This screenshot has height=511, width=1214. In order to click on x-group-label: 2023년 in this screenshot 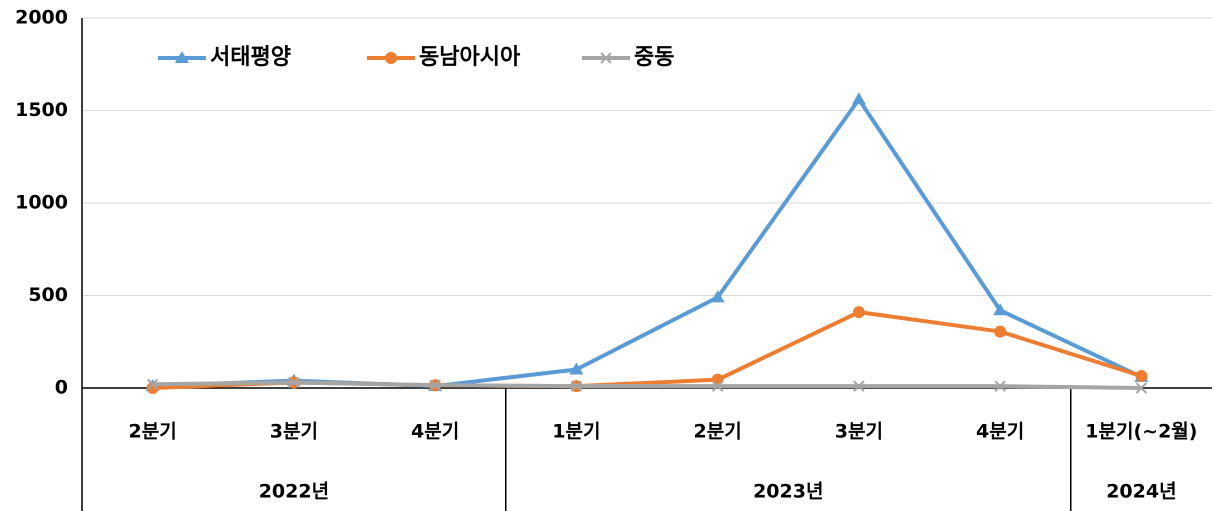, I will do `click(788, 492)`.